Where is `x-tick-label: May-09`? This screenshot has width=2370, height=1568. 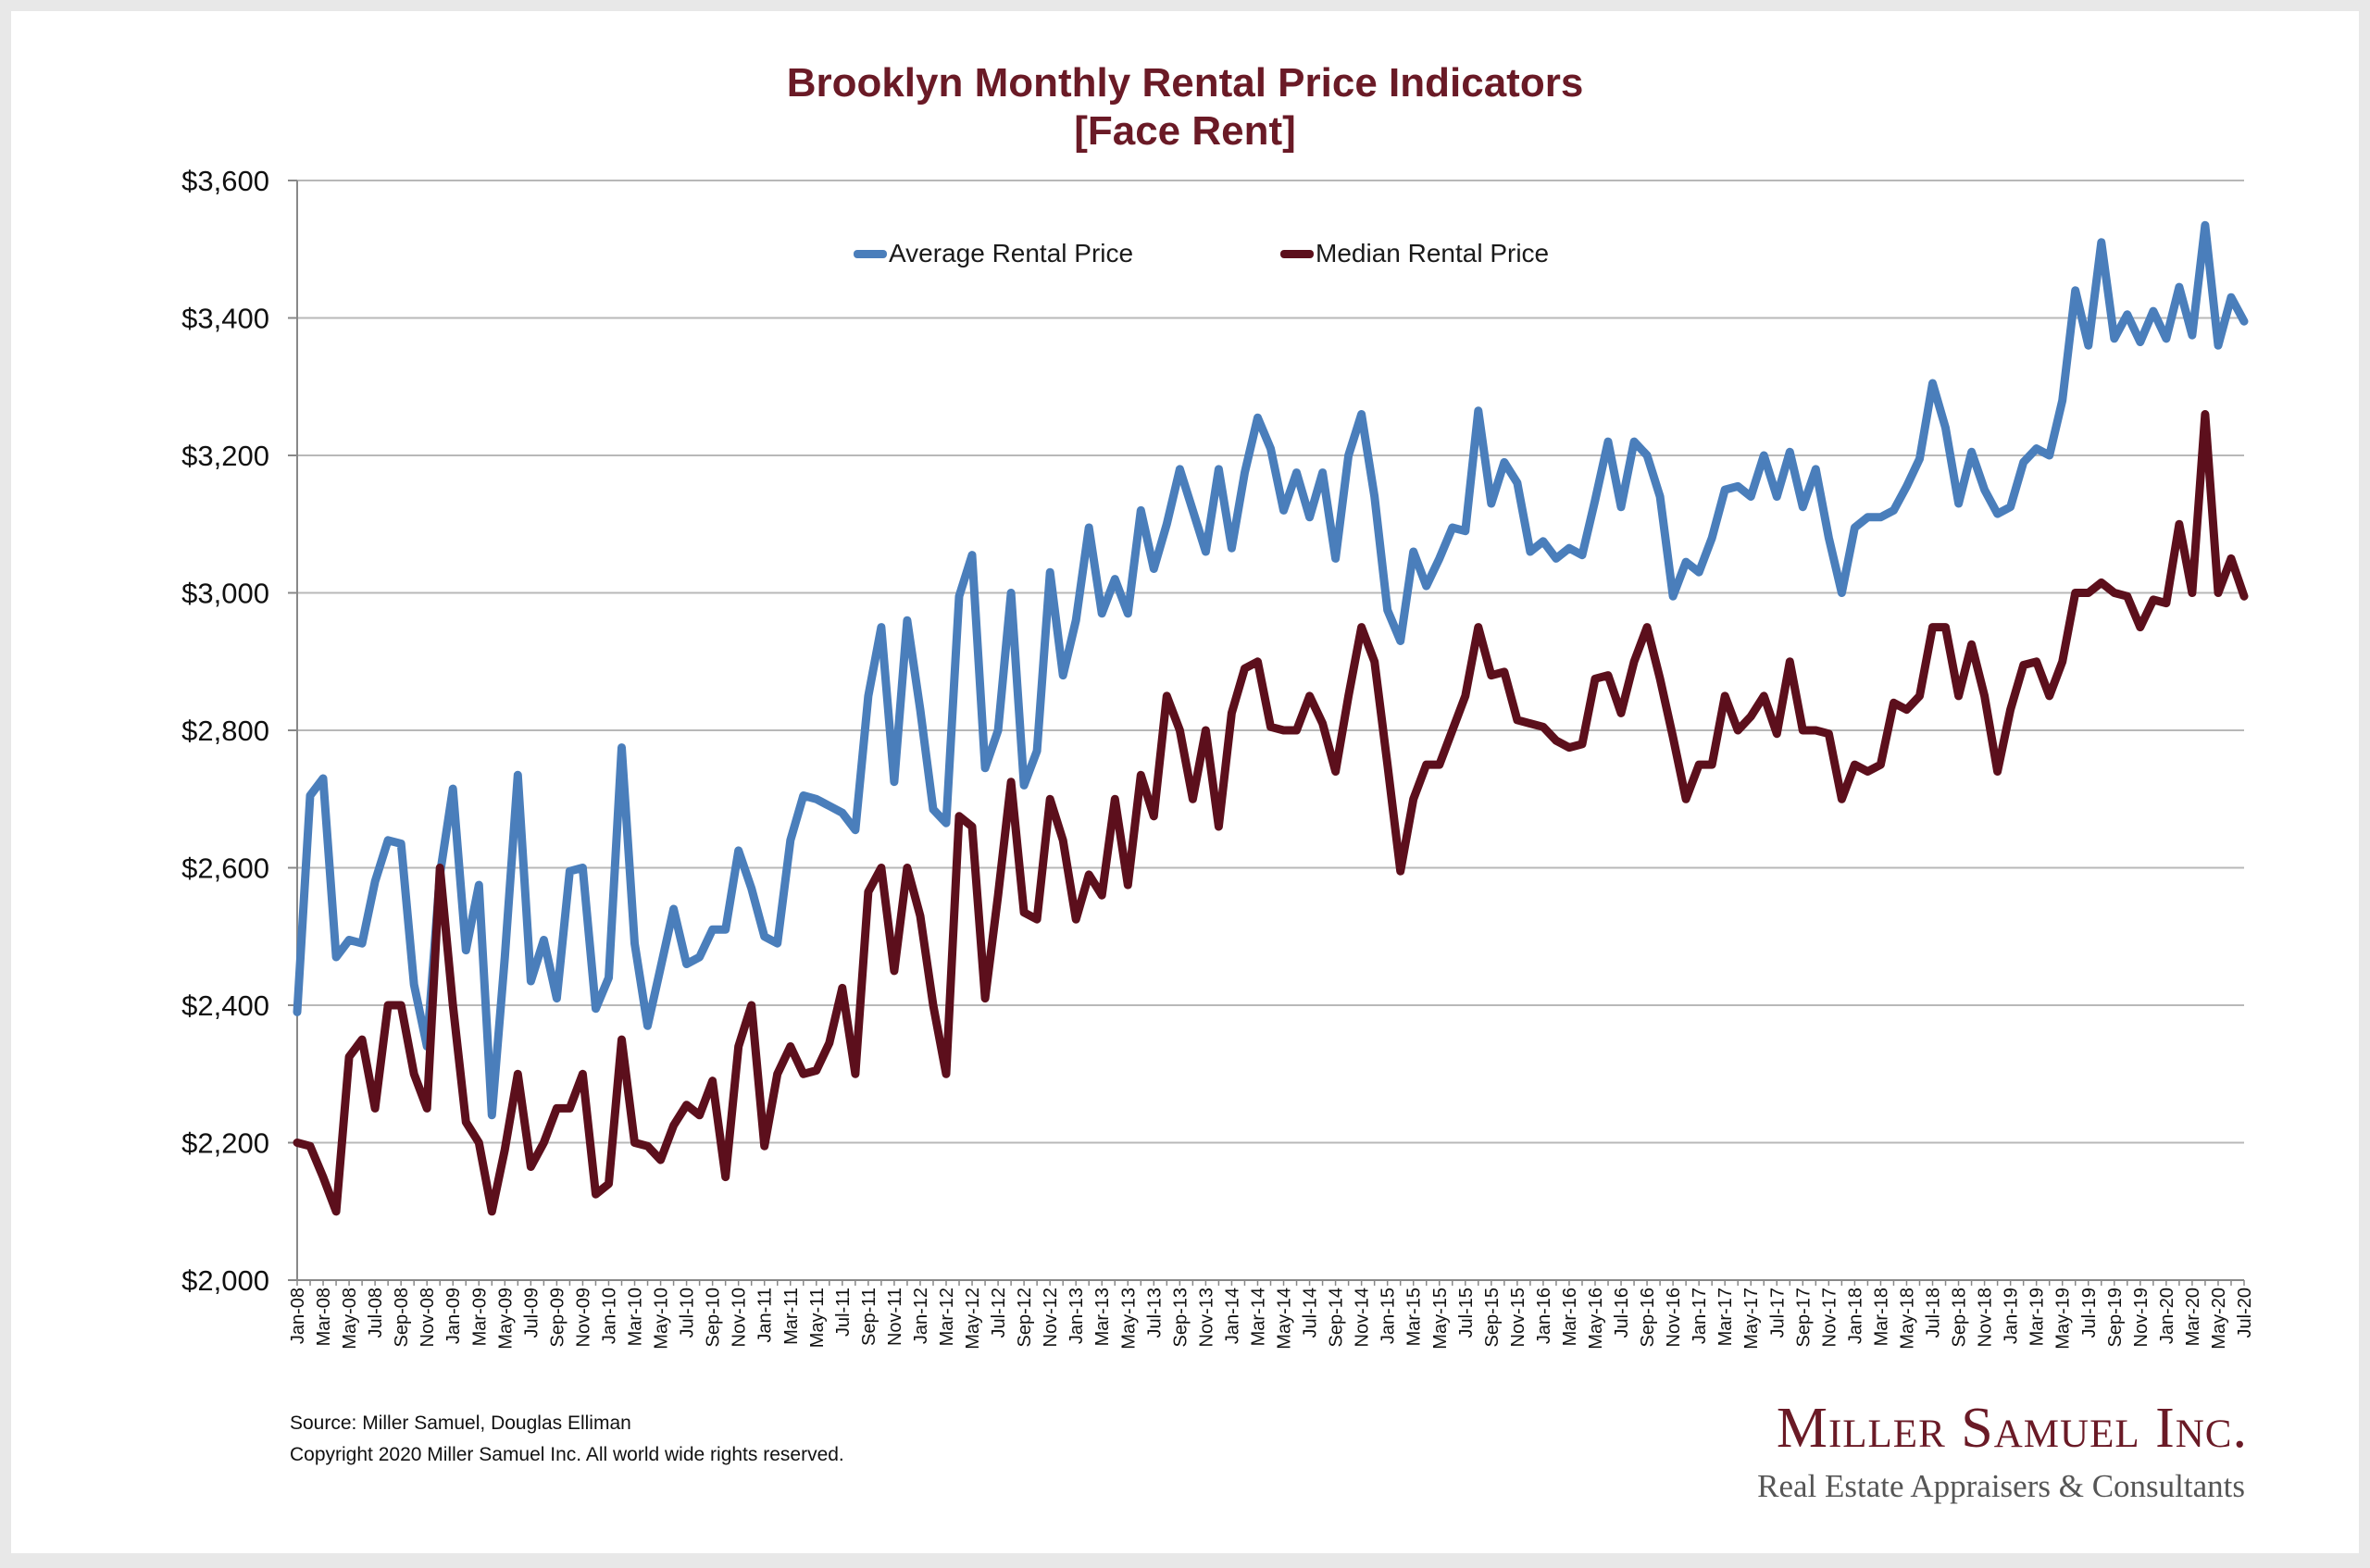
x-tick-label: May-09 is located at coordinates (505, 1319).